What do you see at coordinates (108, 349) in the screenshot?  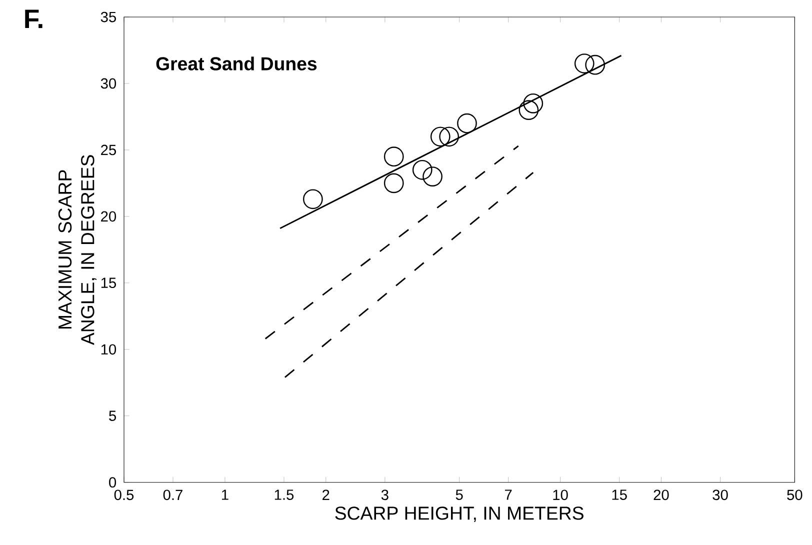 I see `y-tick-label: 10` at bounding box center [108, 349].